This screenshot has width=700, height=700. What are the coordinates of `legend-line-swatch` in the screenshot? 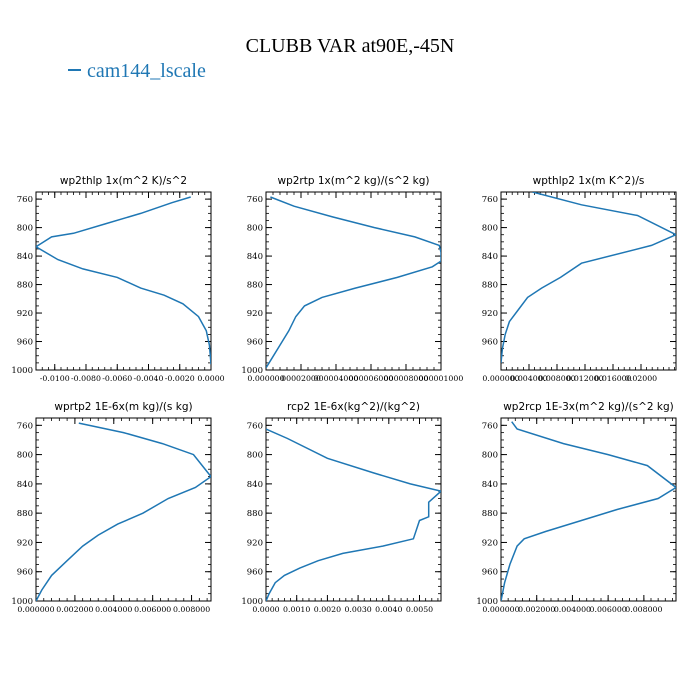 It's located at (74, 70).